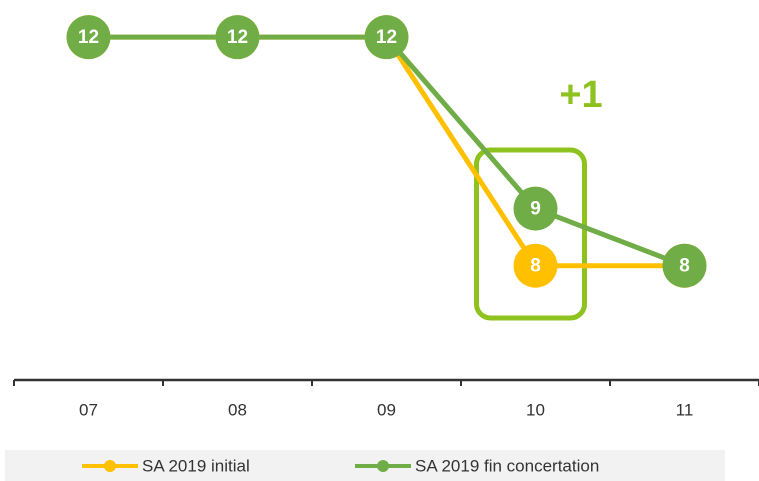 Image resolution: width=759 pixels, height=481 pixels. Describe the element at coordinates (530, 234) in the screenshot. I see `highlight-box` at that location.